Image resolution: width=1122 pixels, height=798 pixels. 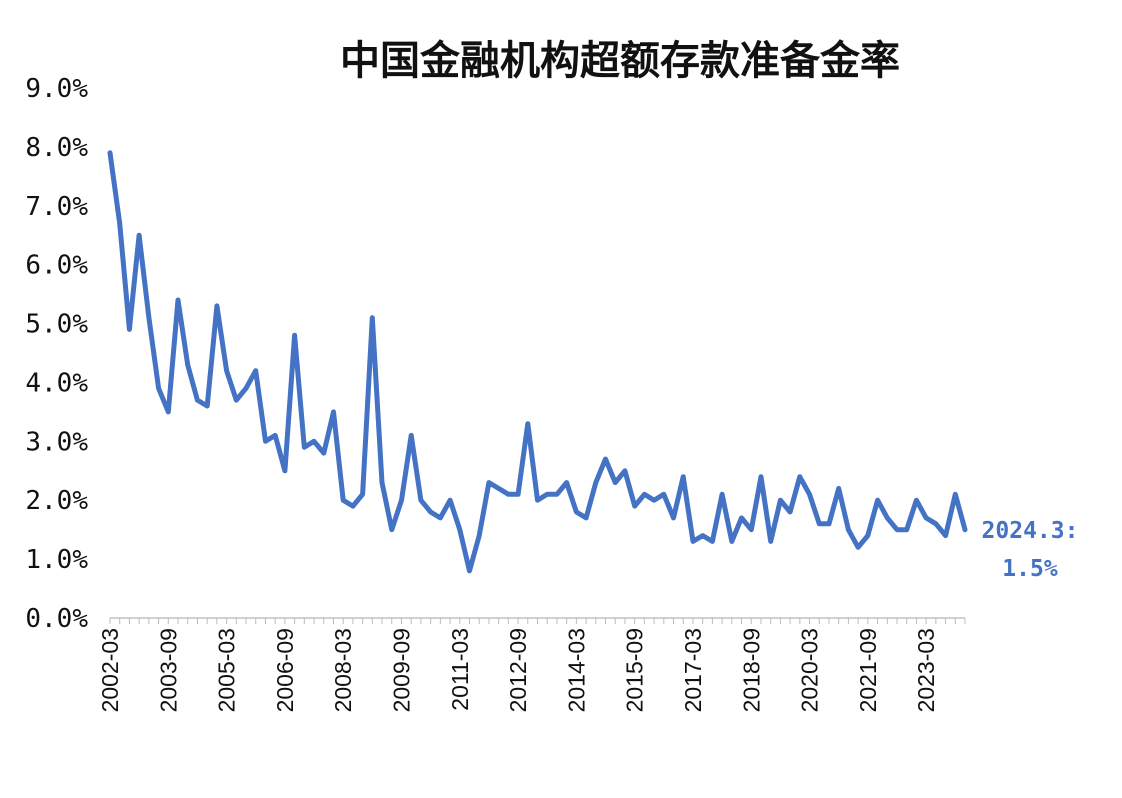 I want to click on x-tick-label: 2018-09, so click(x=751, y=670).